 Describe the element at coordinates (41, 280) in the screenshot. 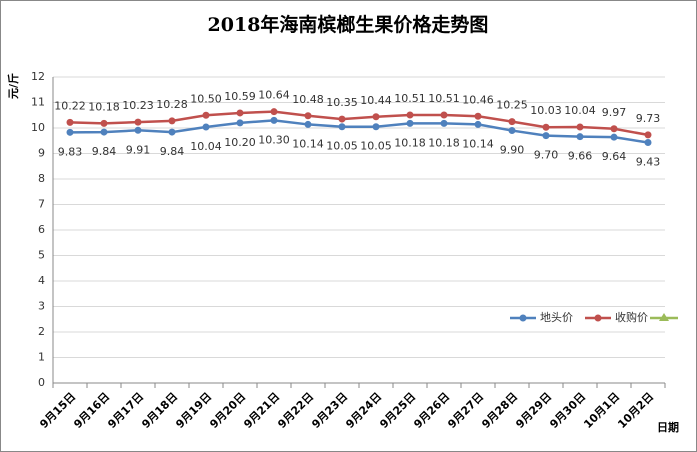

I see `y-tick-label: 4` at that location.